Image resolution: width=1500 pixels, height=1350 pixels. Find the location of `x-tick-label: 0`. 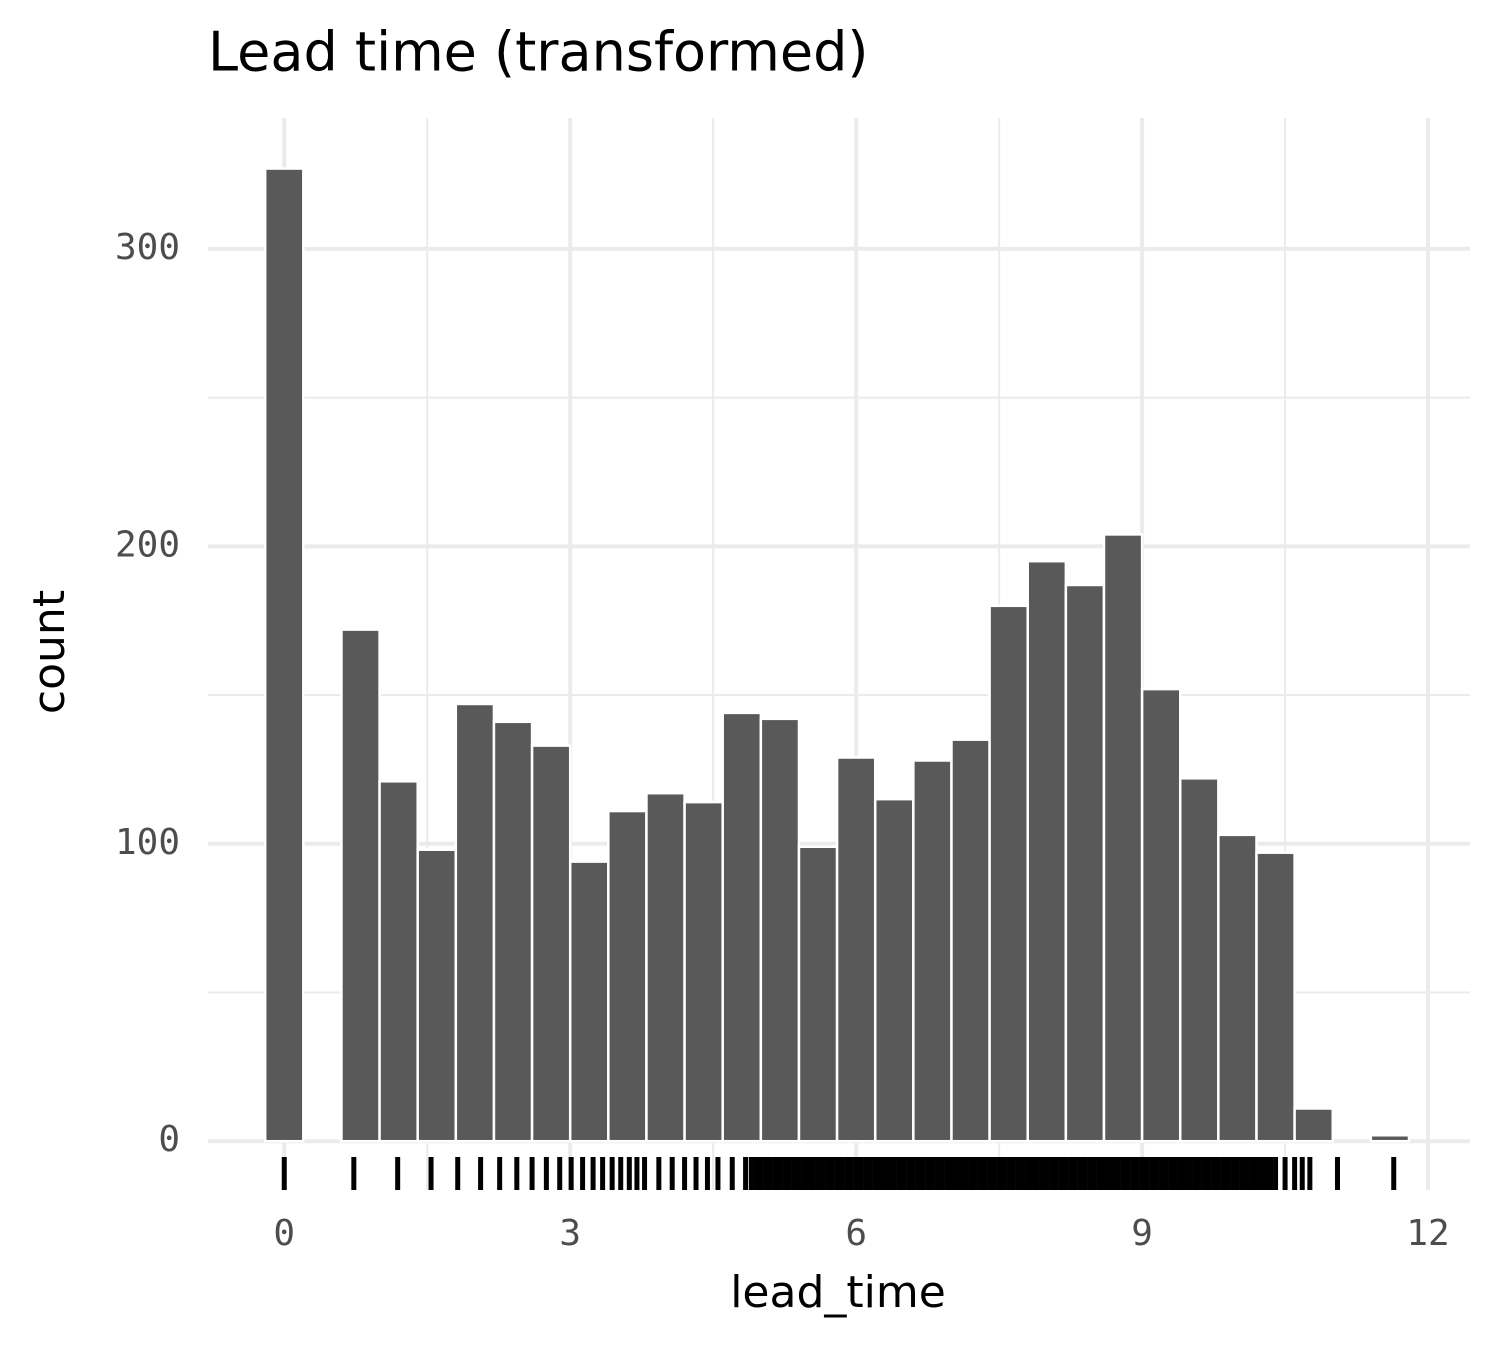

x-tick-label: 0 is located at coordinates (284, 1233).